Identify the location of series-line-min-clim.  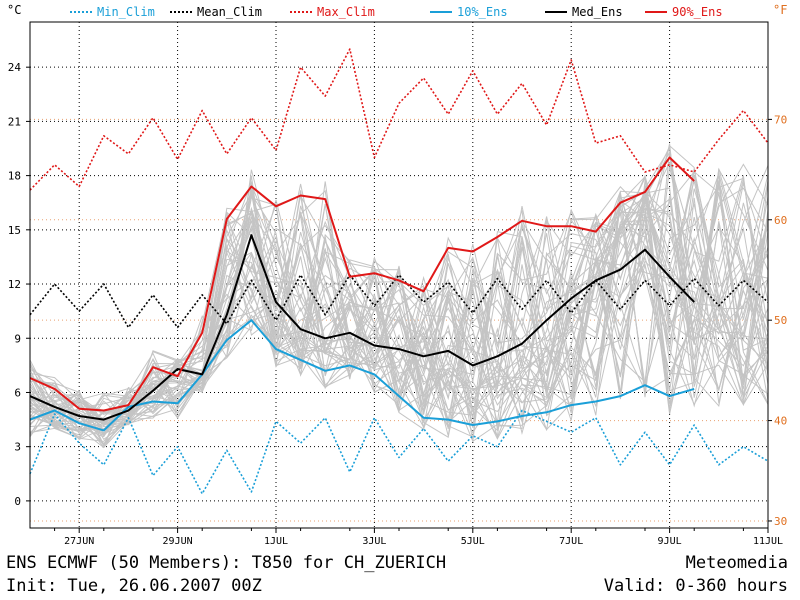
(399, 452).